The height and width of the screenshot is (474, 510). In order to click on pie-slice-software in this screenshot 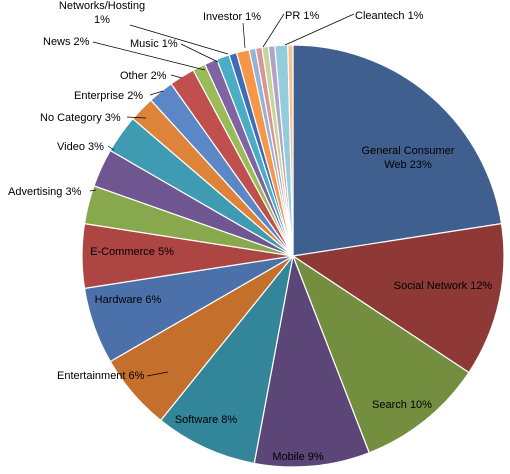, I will do `click(227, 360)`.